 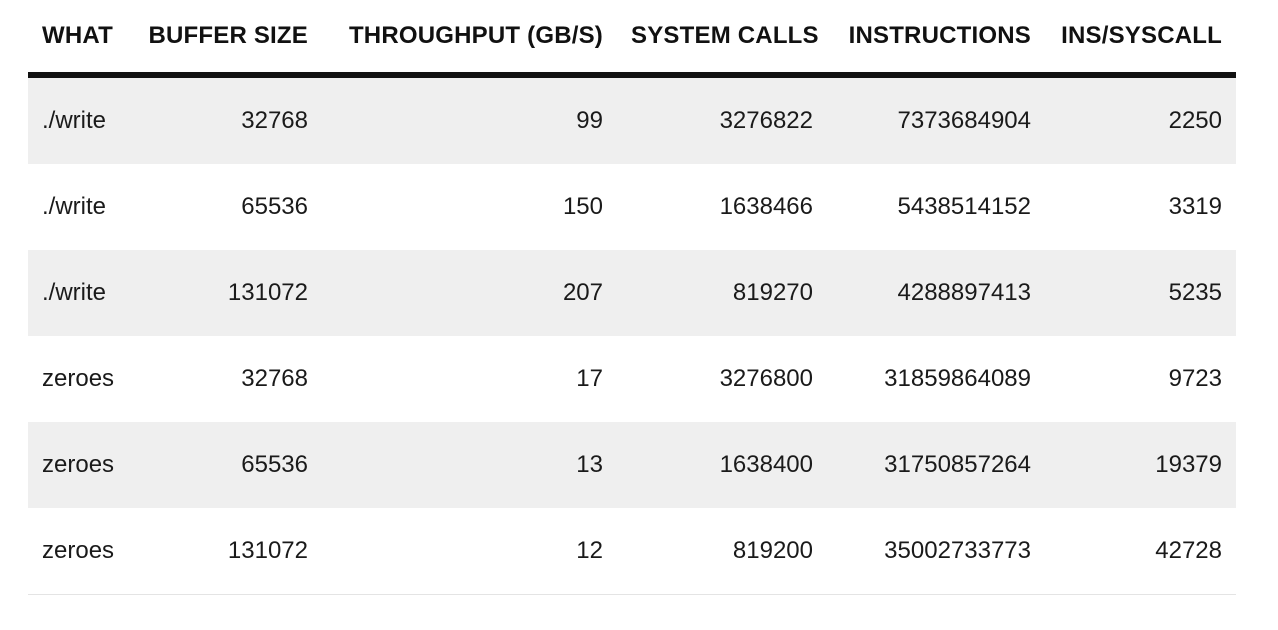 What do you see at coordinates (722, 119) in the screenshot?
I see `cell-system-calls: 3276822` at bounding box center [722, 119].